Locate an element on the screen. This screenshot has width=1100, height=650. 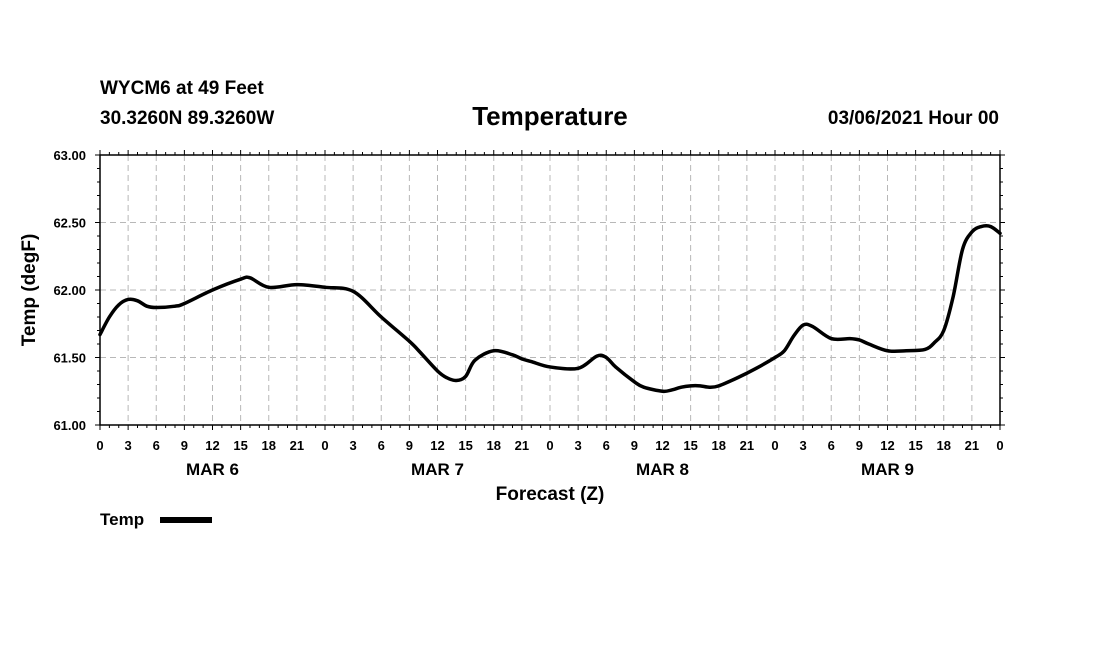
day-label: MAR 8 is located at coordinates (662, 469).